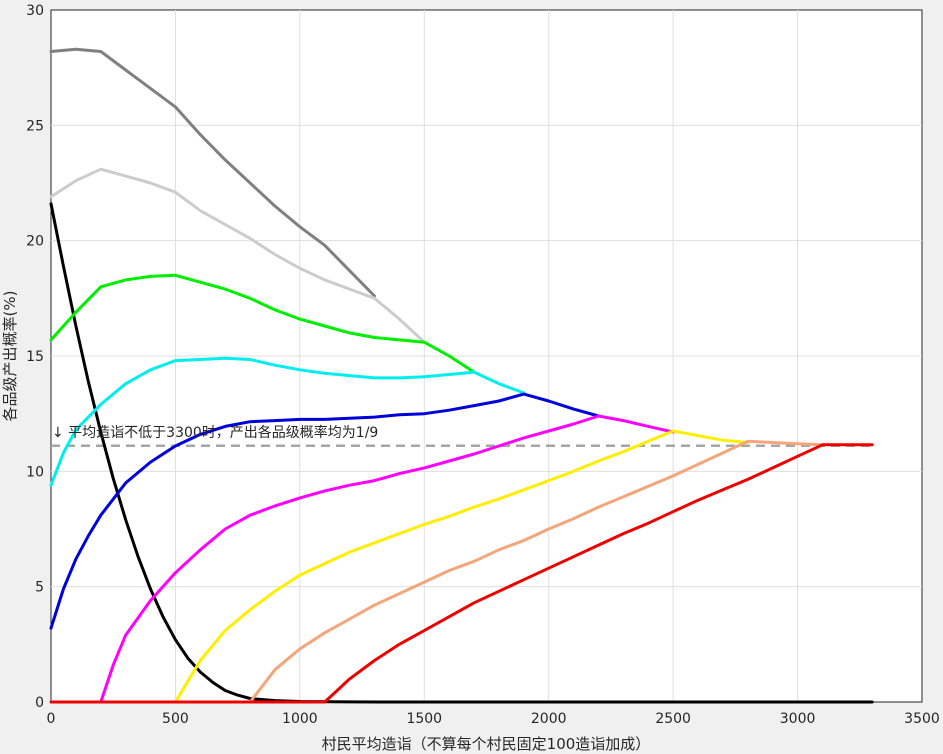 This screenshot has width=943, height=754. I want to click on y-axis-title: 各品级产出概率(%), so click(10, 356).